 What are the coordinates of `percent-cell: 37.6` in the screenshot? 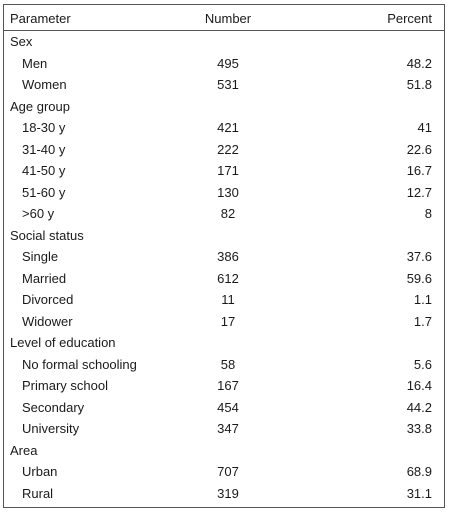 It's located at (419, 256).